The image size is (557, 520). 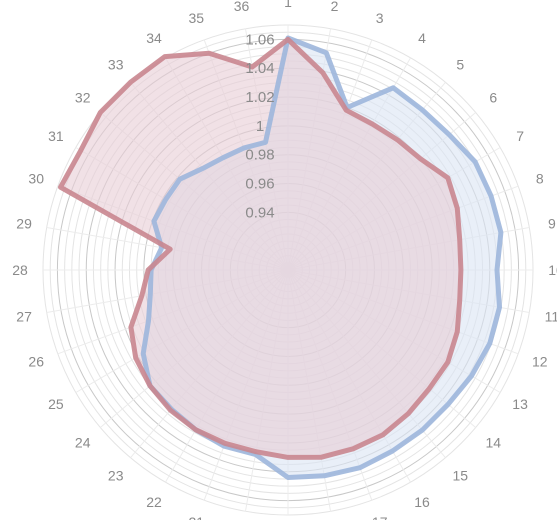 What do you see at coordinates (24, 224) in the screenshot?
I see `category-label: 29` at bounding box center [24, 224].